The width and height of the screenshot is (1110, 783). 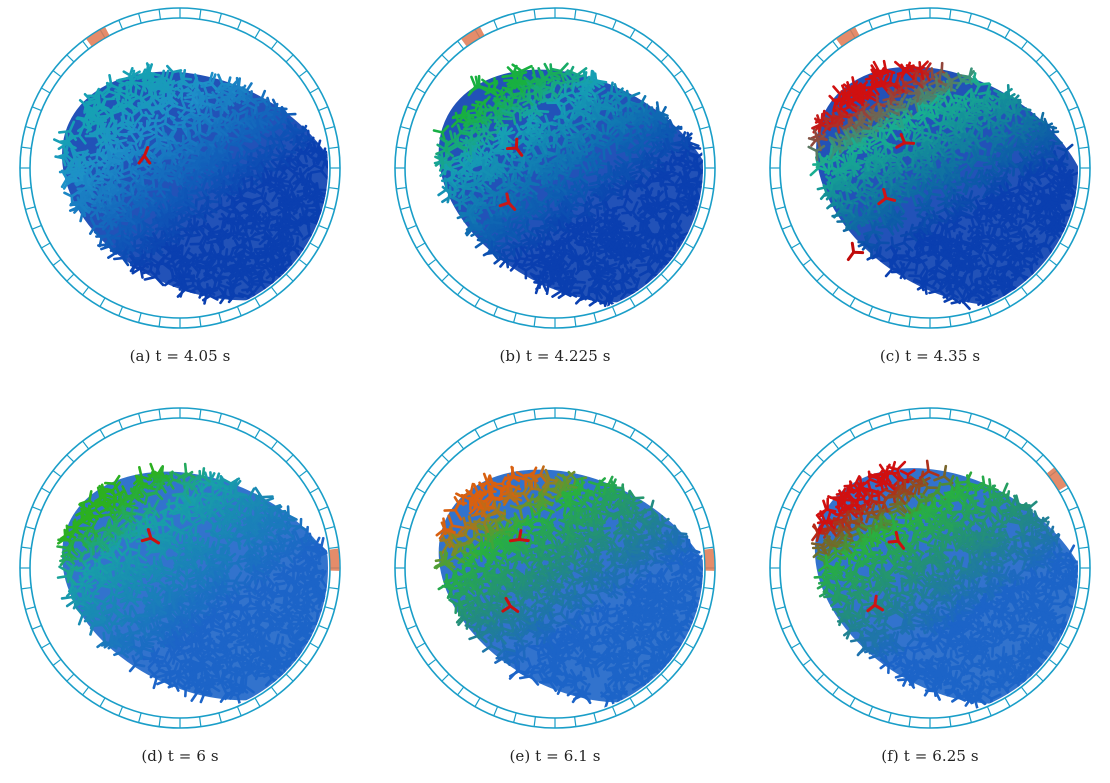 What do you see at coordinates (555, 356) in the screenshot?
I see `panel-caption: (b) t = 4.225 s` at bounding box center [555, 356].